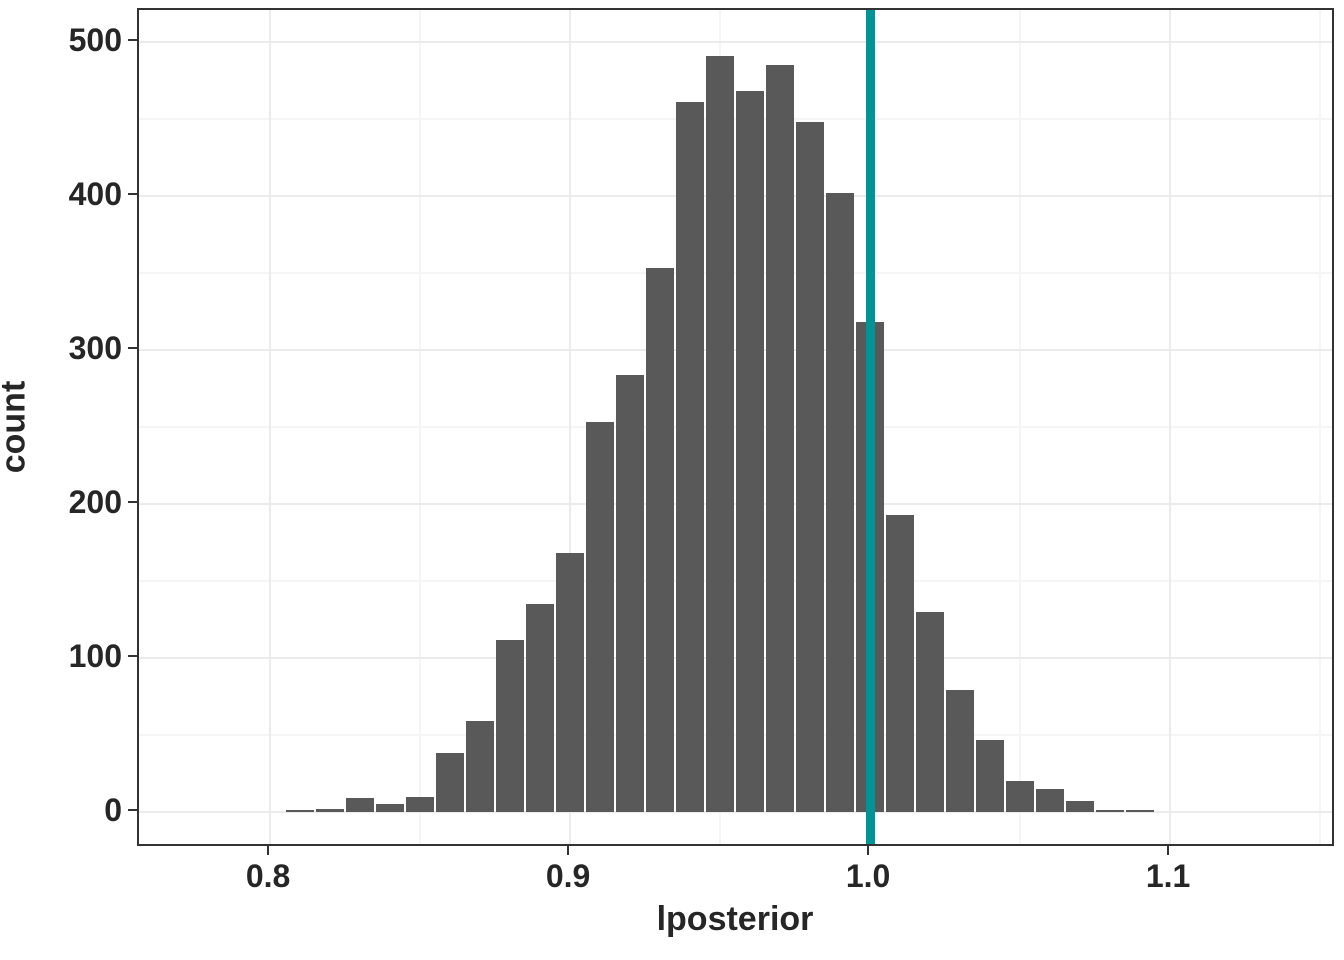  Describe the element at coordinates (113, 809) in the screenshot. I see `y-tick-label: 0` at that location.